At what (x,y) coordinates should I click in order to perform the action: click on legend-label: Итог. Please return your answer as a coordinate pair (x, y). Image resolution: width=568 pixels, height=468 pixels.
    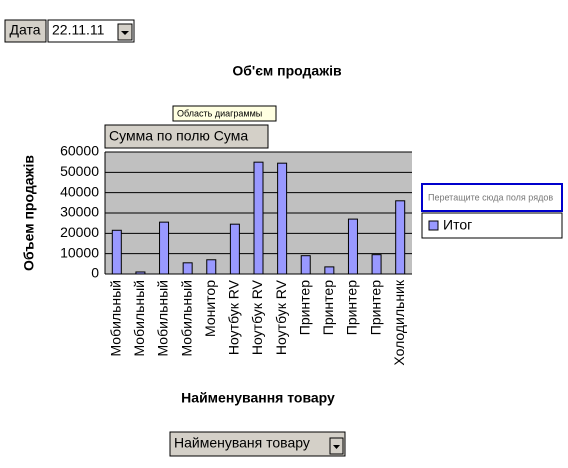
    Looking at the image, I should click on (457, 225).